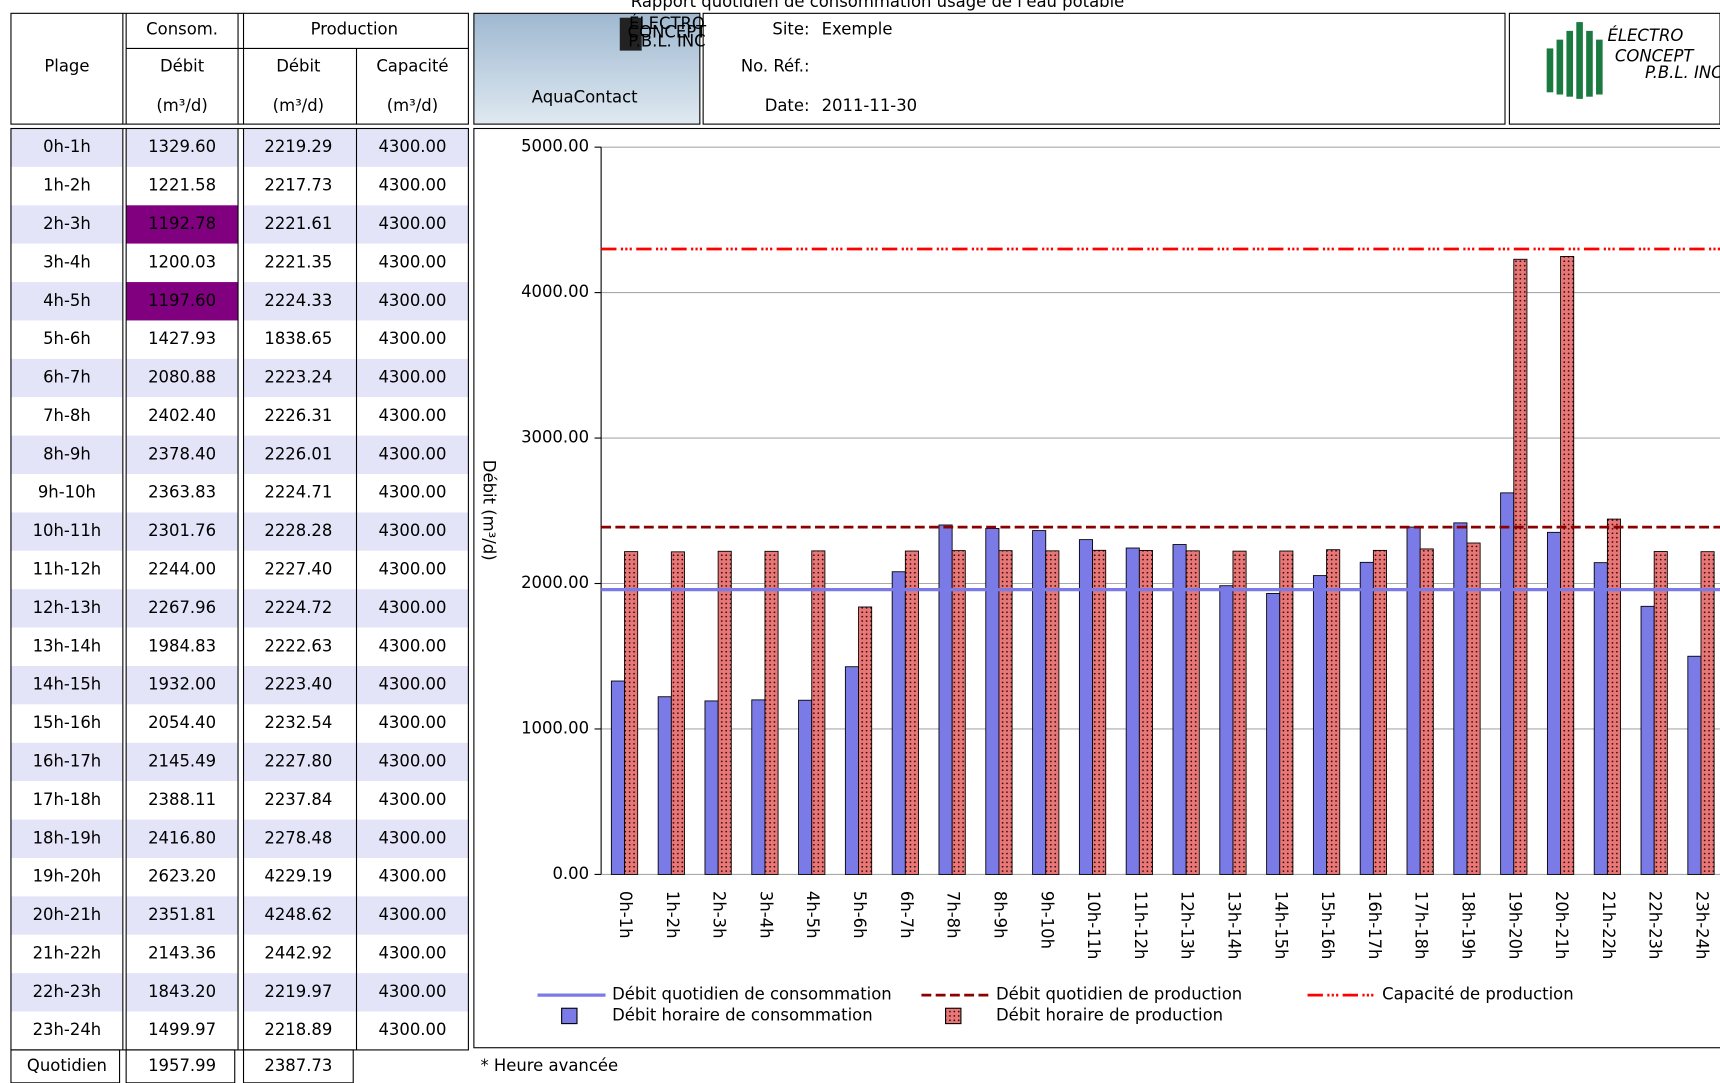 The width and height of the screenshot is (1720, 1083). I want to click on label: 21h-22h, so click(67, 952).